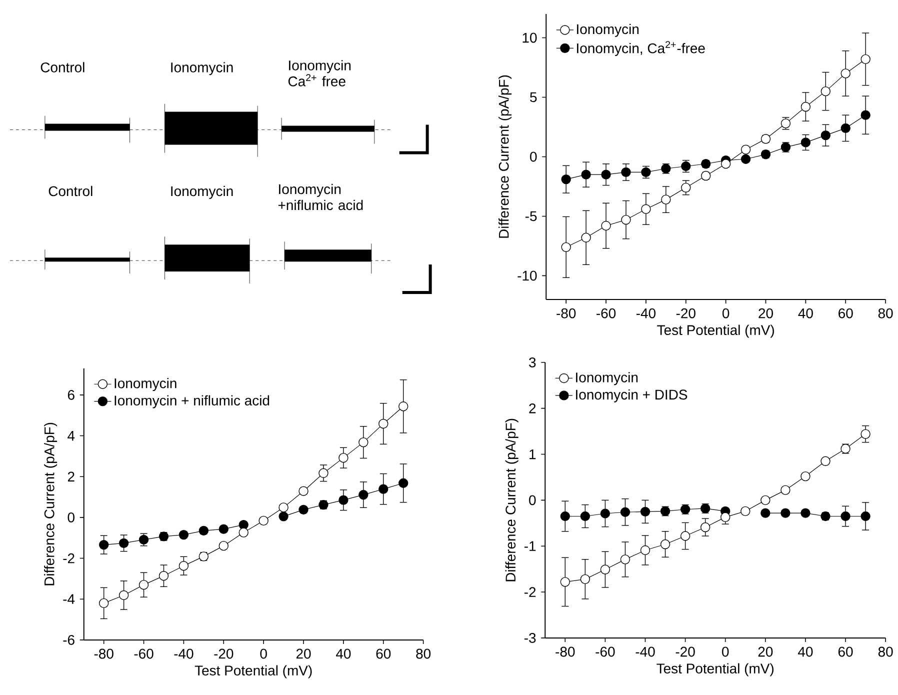 This screenshot has width=898, height=695. What do you see at coordinates (62, 67) in the screenshot?
I see `text: Control` at bounding box center [62, 67].